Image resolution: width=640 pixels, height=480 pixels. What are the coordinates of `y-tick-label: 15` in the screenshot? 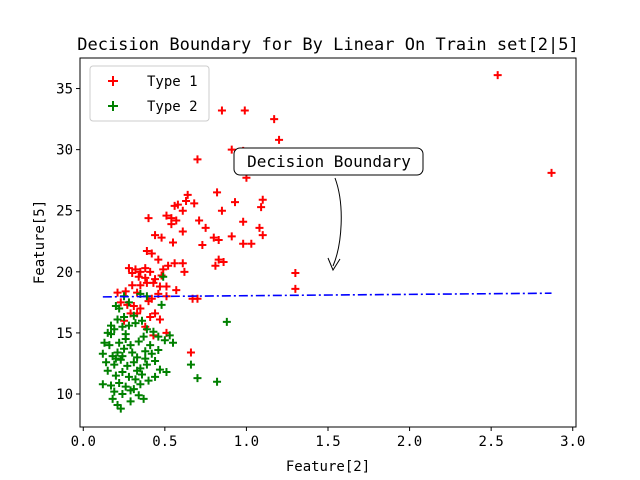 It's located at (64, 334).